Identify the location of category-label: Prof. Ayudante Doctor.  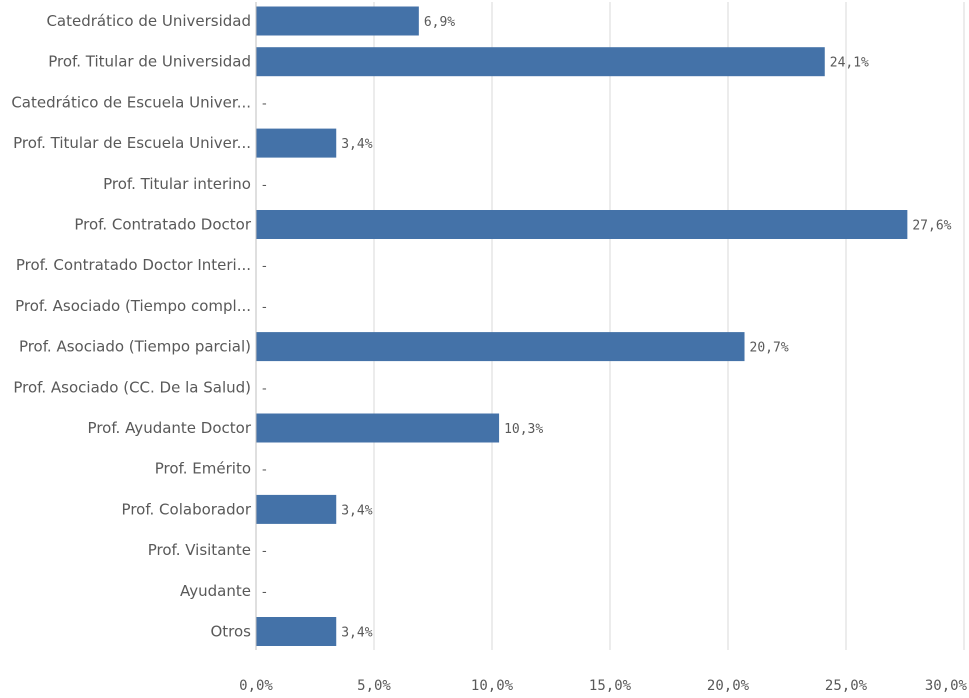
(170, 428).